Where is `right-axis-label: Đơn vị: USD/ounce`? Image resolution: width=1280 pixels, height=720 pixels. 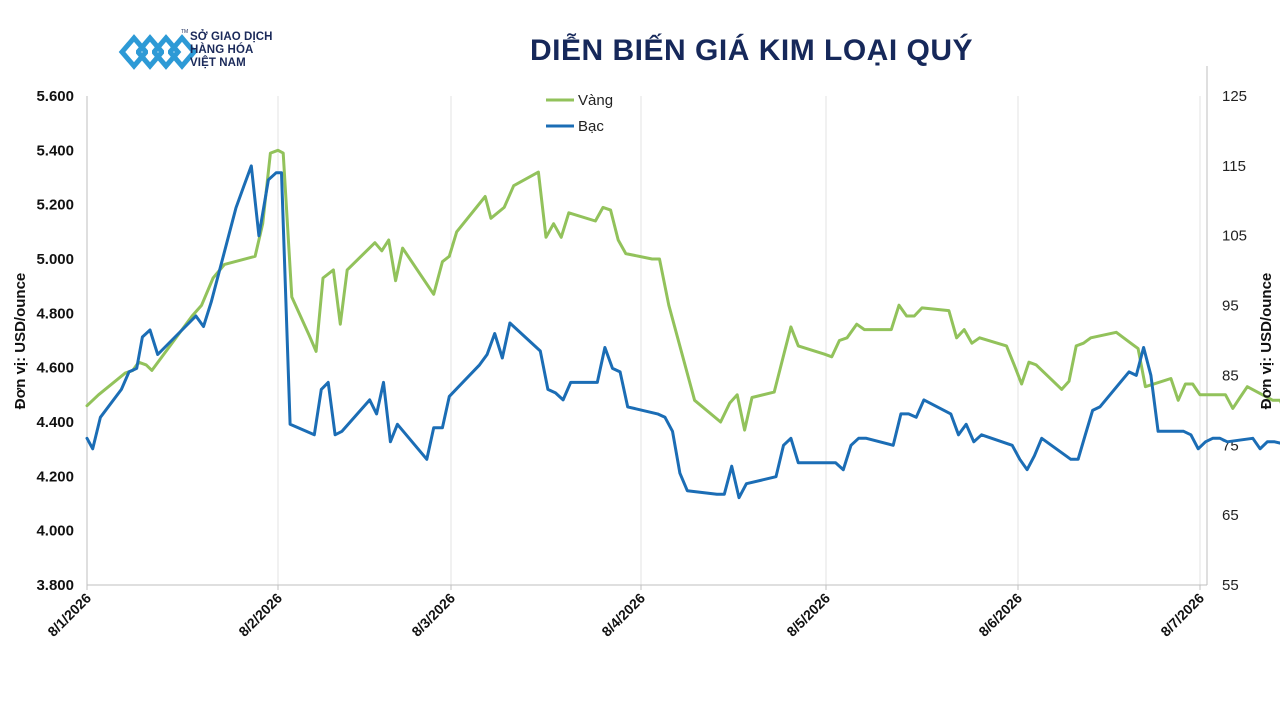
right-axis-label: Đơn vị: USD/ounce is located at coordinates (1266, 341).